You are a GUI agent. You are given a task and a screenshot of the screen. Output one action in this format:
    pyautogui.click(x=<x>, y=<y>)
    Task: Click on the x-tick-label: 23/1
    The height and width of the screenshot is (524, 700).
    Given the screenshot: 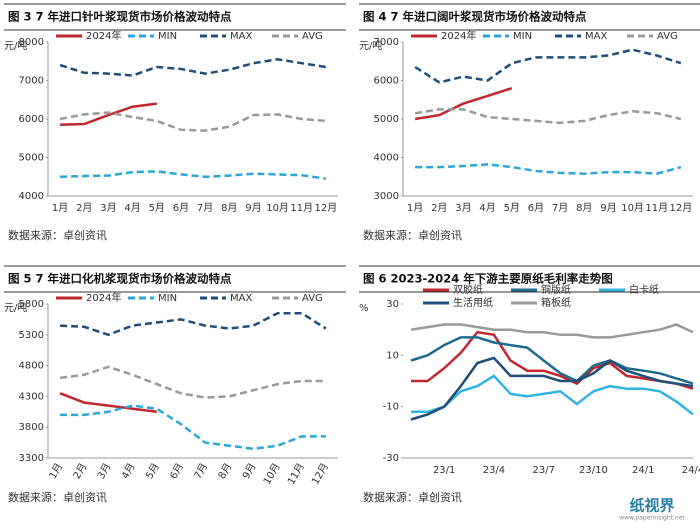 What is the action you would take?
    pyautogui.click(x=444, y=470)
    